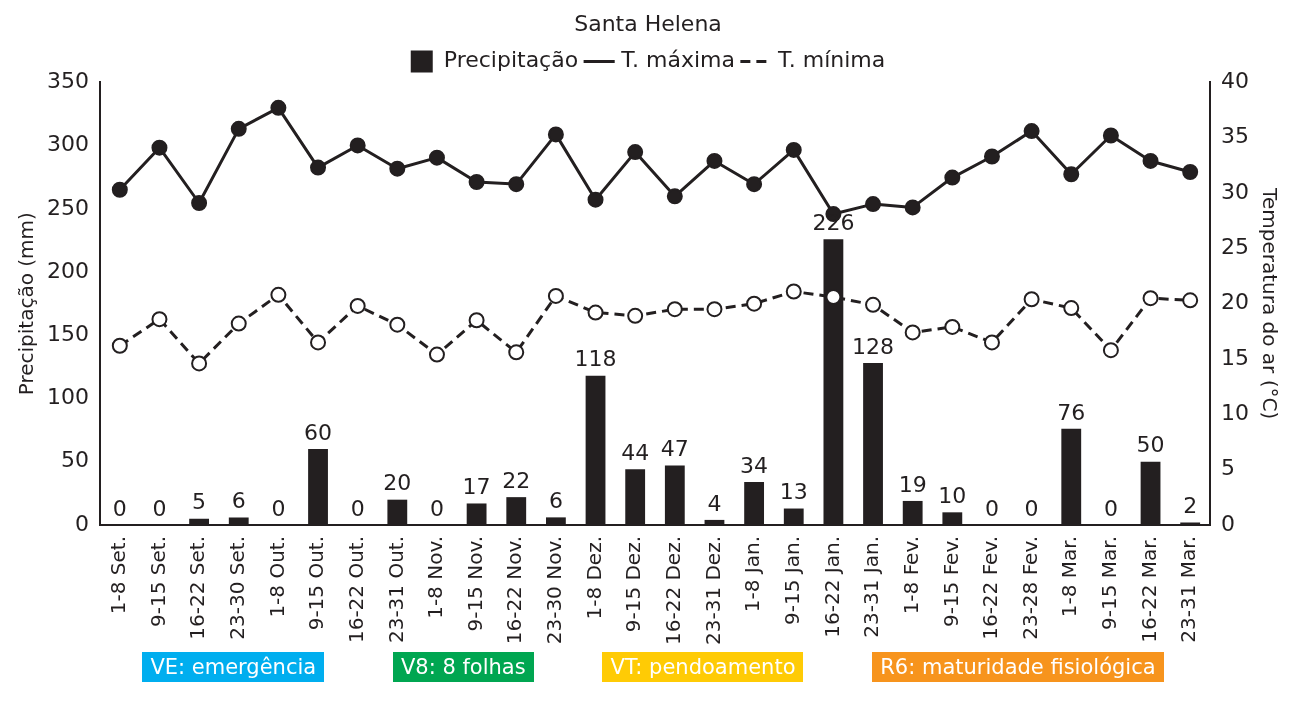  I want to click on data-label: 60, so click(318, 432).